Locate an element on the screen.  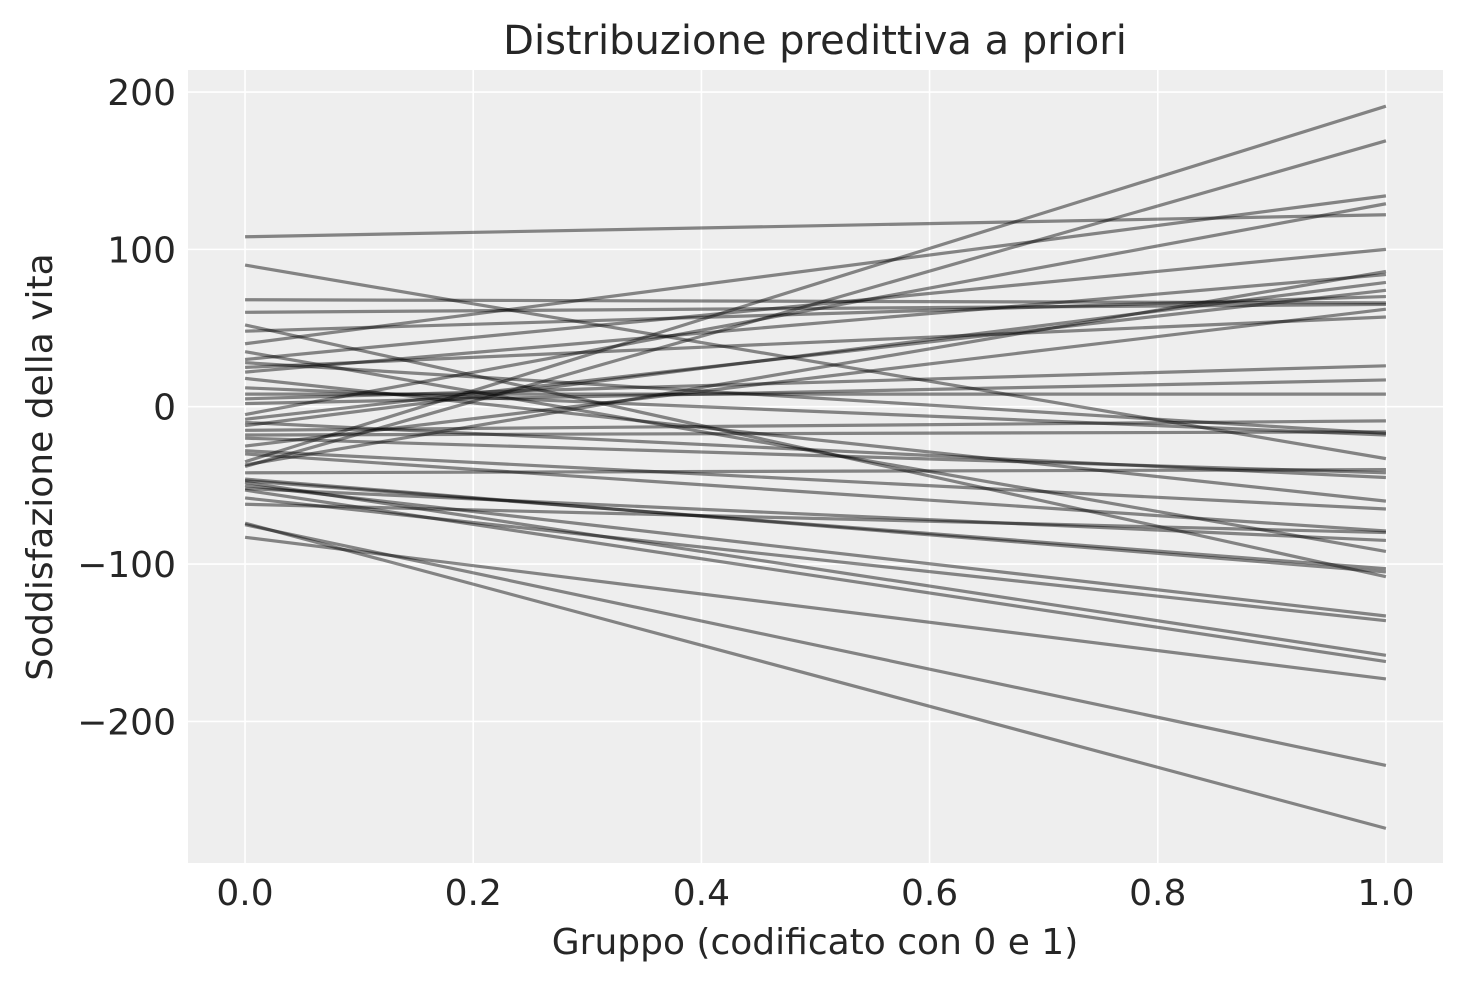
chart-title: Distribuzione predittiva a priori is located at coordinates (815, 41).